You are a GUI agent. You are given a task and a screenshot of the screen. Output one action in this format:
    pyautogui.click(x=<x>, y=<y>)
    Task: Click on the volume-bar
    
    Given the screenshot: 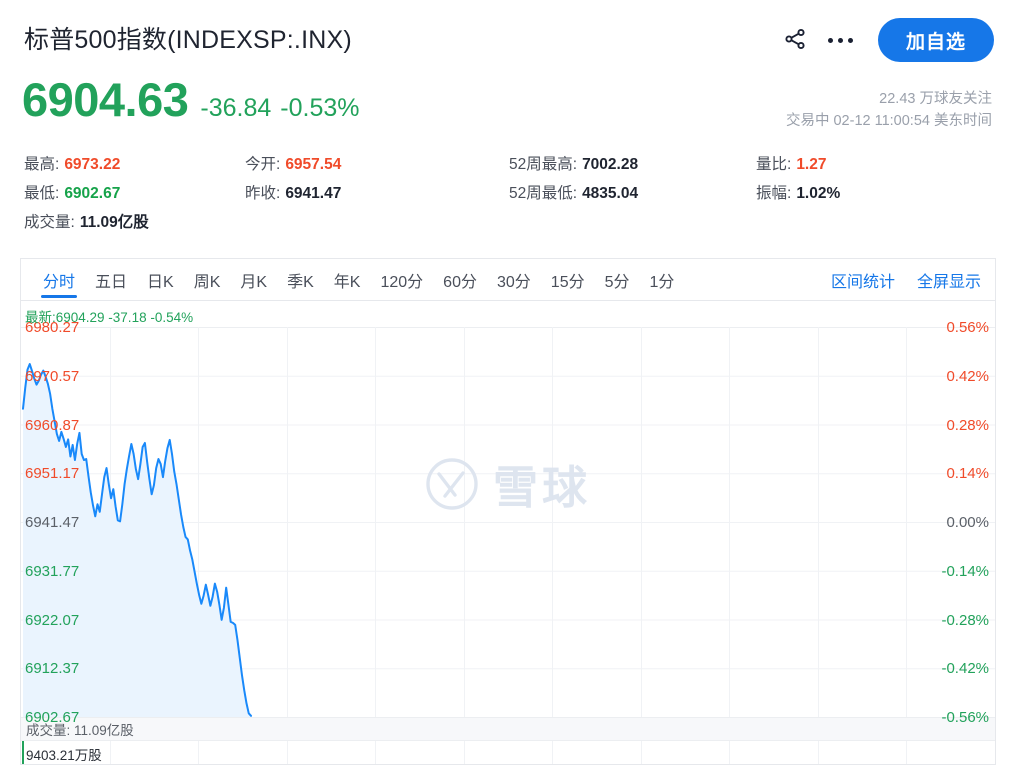 What is the action you would take?
    pyautogui.click(x=23, y=752)
    